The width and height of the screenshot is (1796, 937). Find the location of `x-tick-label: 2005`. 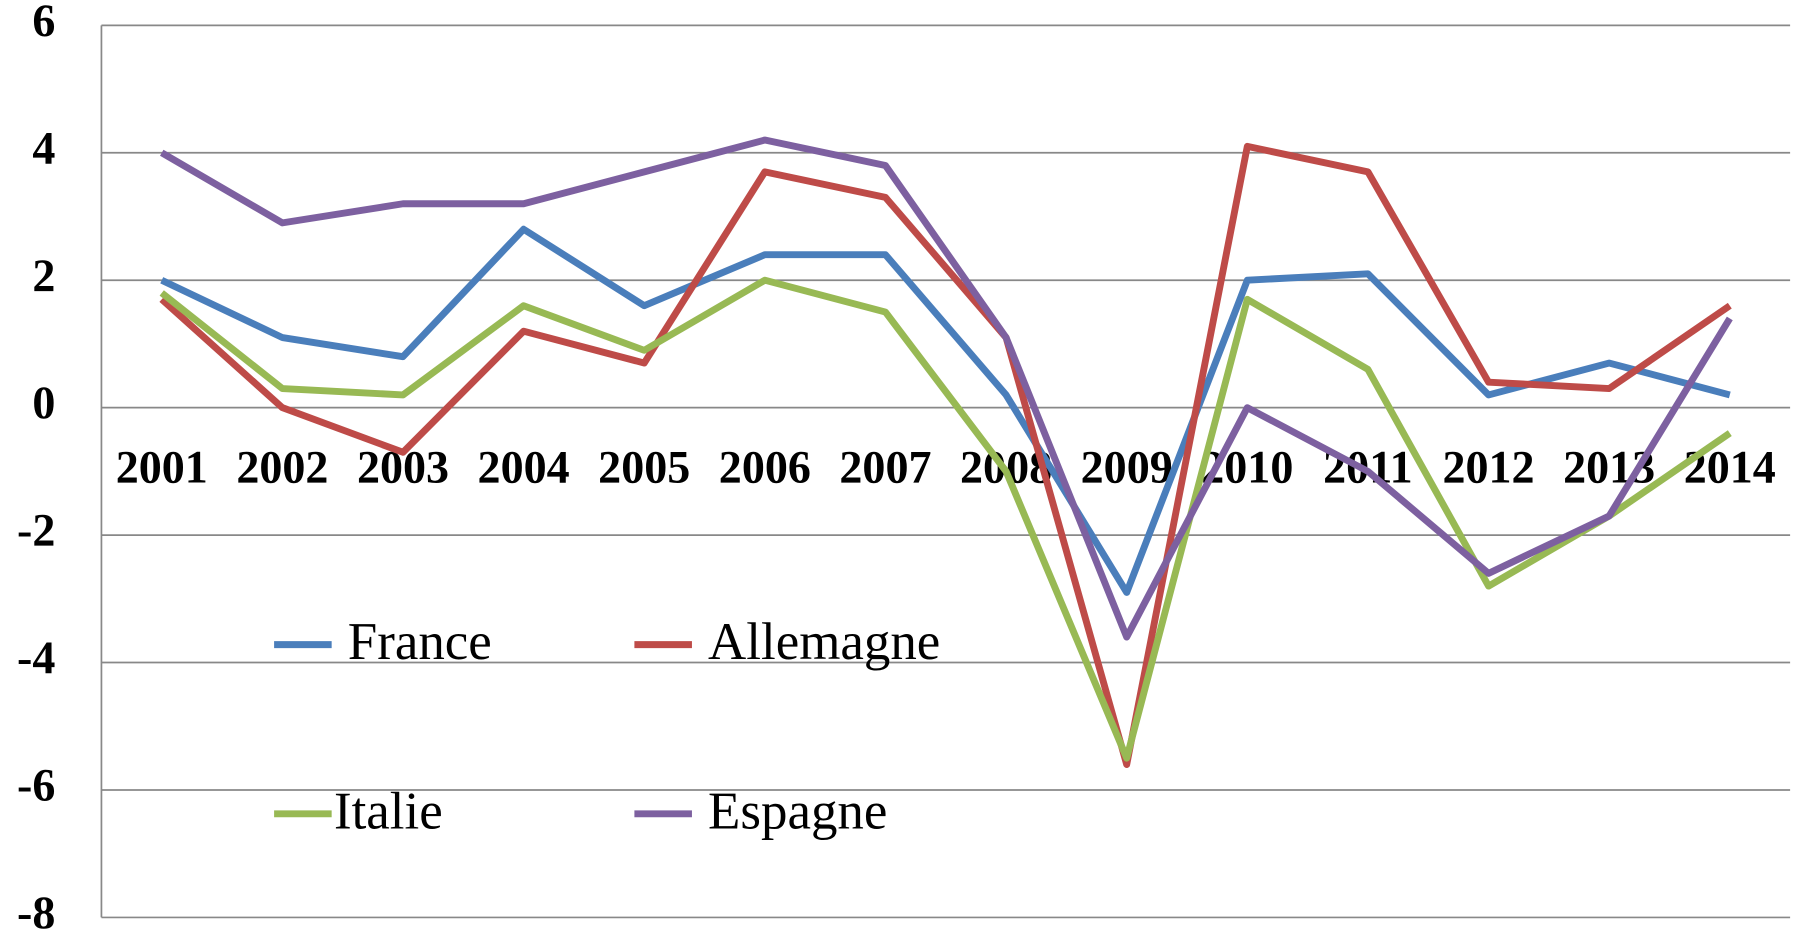

x-tick-label: 2005 is located at coordinates (644, 467).